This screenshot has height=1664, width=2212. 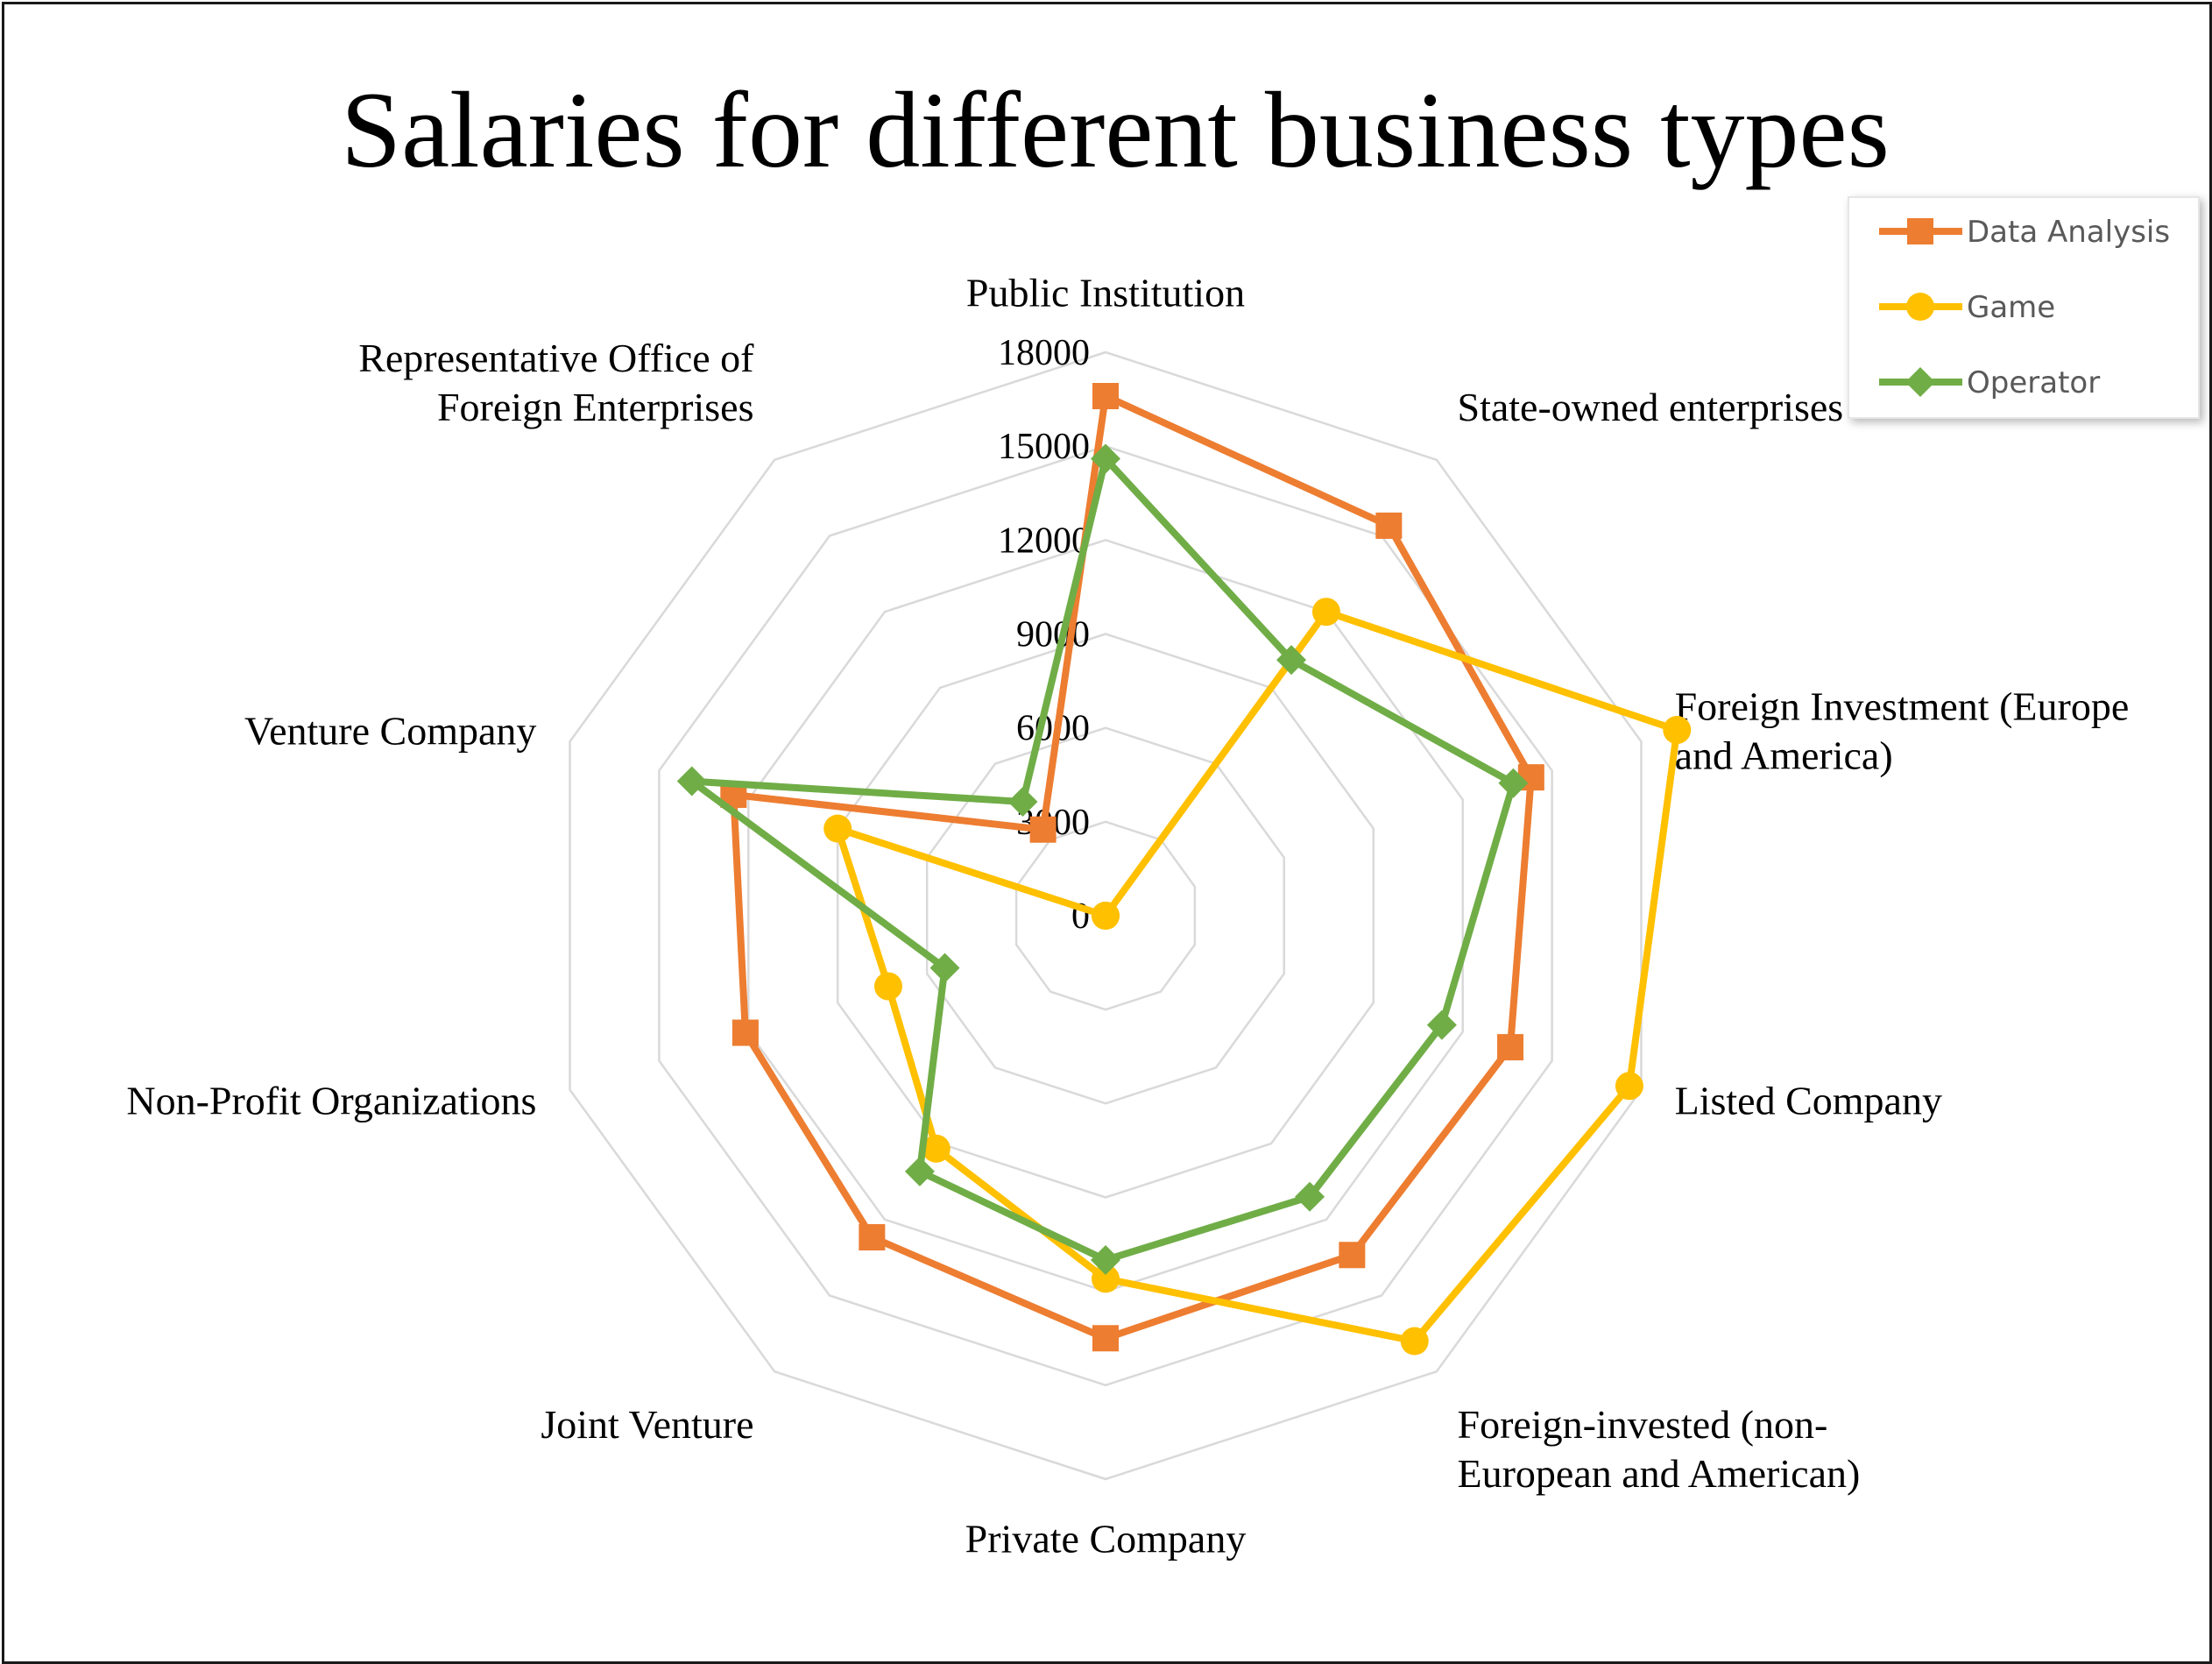 What do you see at coordinates (1808, 1101) in the screenshot?
I see `category-label: Listed Company` at bounding box center [1808, 1101].